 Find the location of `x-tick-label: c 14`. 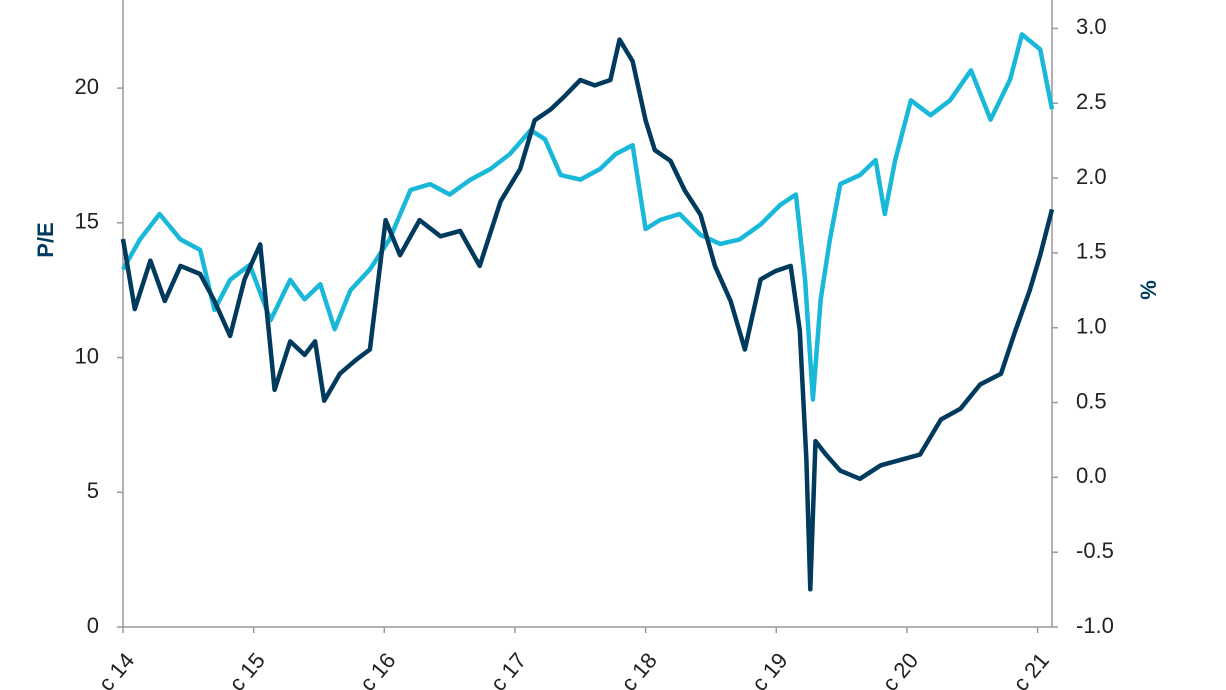

x-tick-label: c 14 is located at coordinates (116, 669).